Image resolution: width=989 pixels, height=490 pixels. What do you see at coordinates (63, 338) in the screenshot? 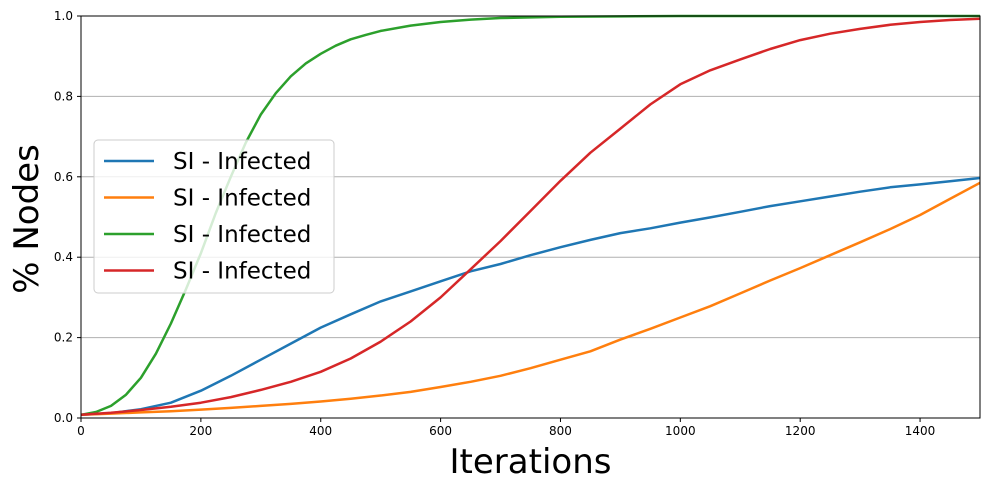
I see `y-tick-label: 0.2` at bounding box center [63, 338].